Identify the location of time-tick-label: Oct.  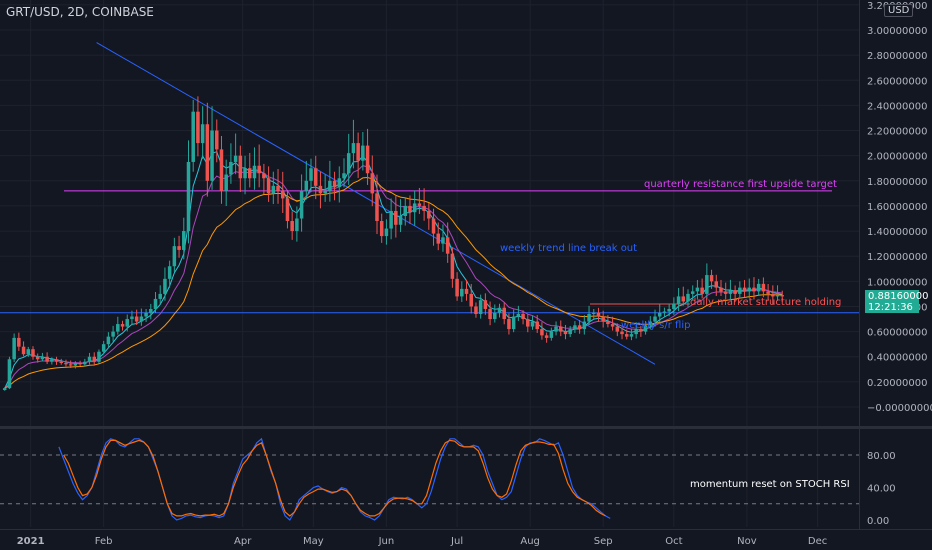
(673, 541).